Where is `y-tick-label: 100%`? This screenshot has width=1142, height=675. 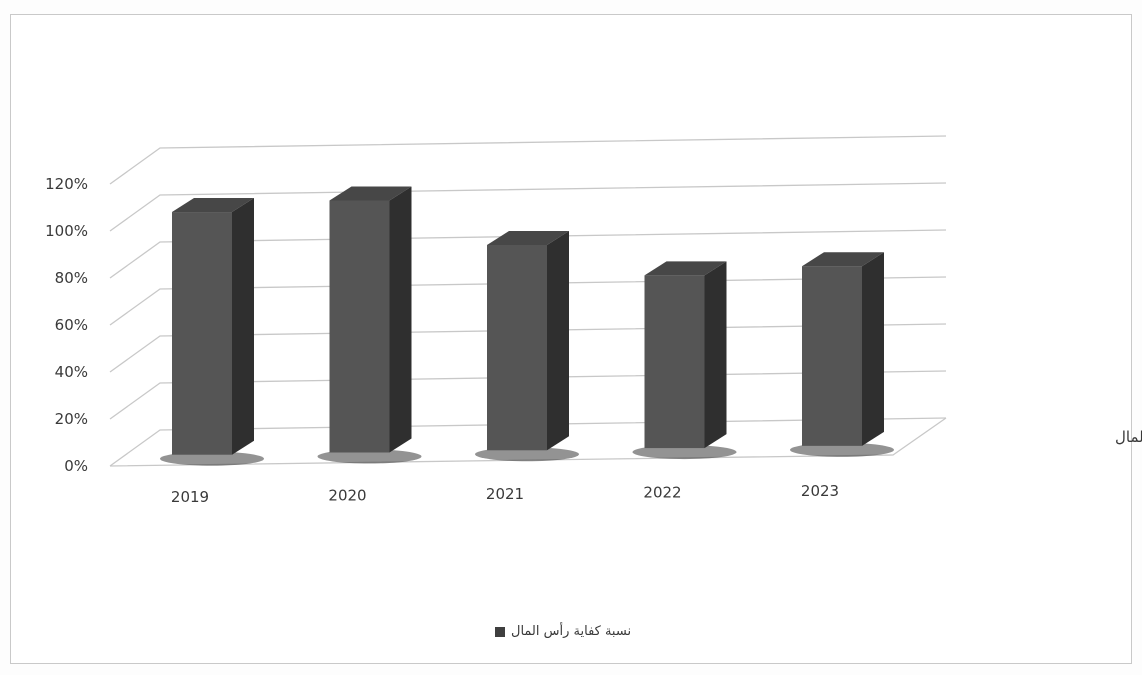
y-tick-label: 100% is located at coordinates (66, 231).